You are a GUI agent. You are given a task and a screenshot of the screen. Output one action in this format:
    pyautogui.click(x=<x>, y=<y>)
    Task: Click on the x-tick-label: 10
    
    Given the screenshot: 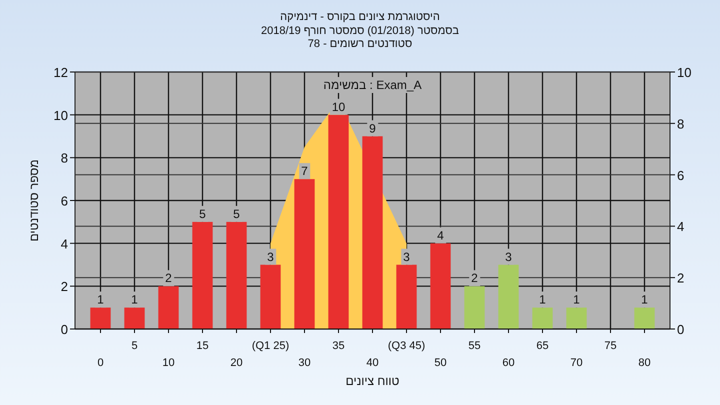 What is the action you would take?
    pyautogui.click(x=168, y=363)
    